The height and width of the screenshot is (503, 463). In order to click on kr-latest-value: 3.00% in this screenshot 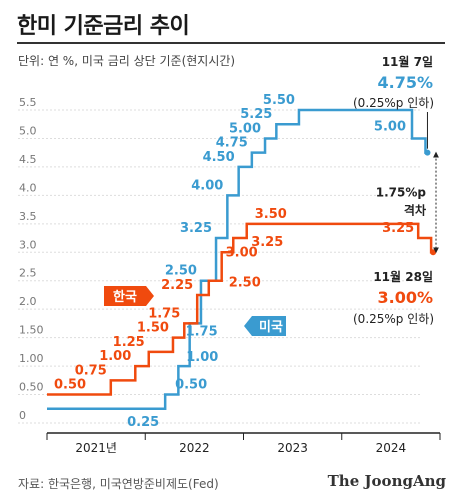, I will do `click(405, 297)`.